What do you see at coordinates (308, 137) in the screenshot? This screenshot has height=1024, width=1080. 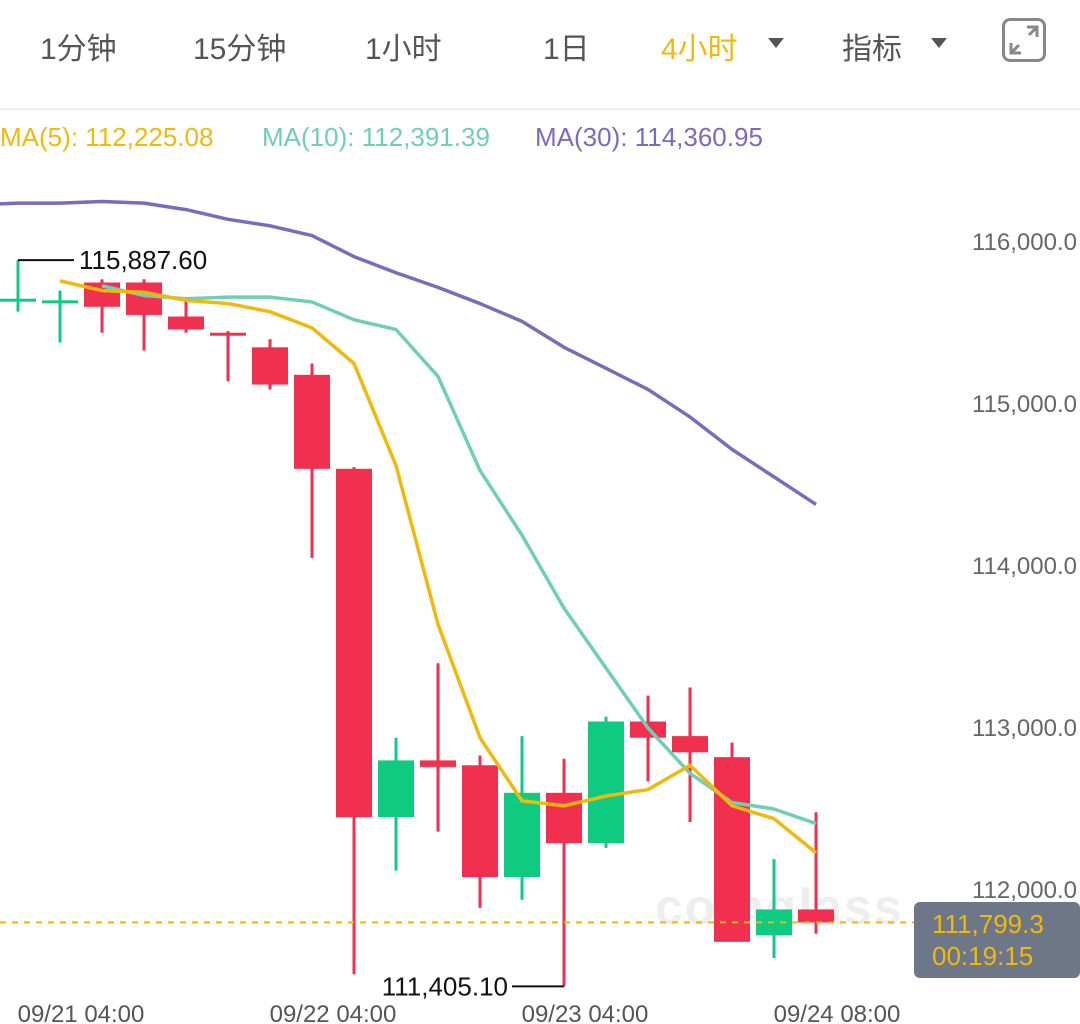 I see `ma10-label: MA(10):` at bounding box center [308, 137].